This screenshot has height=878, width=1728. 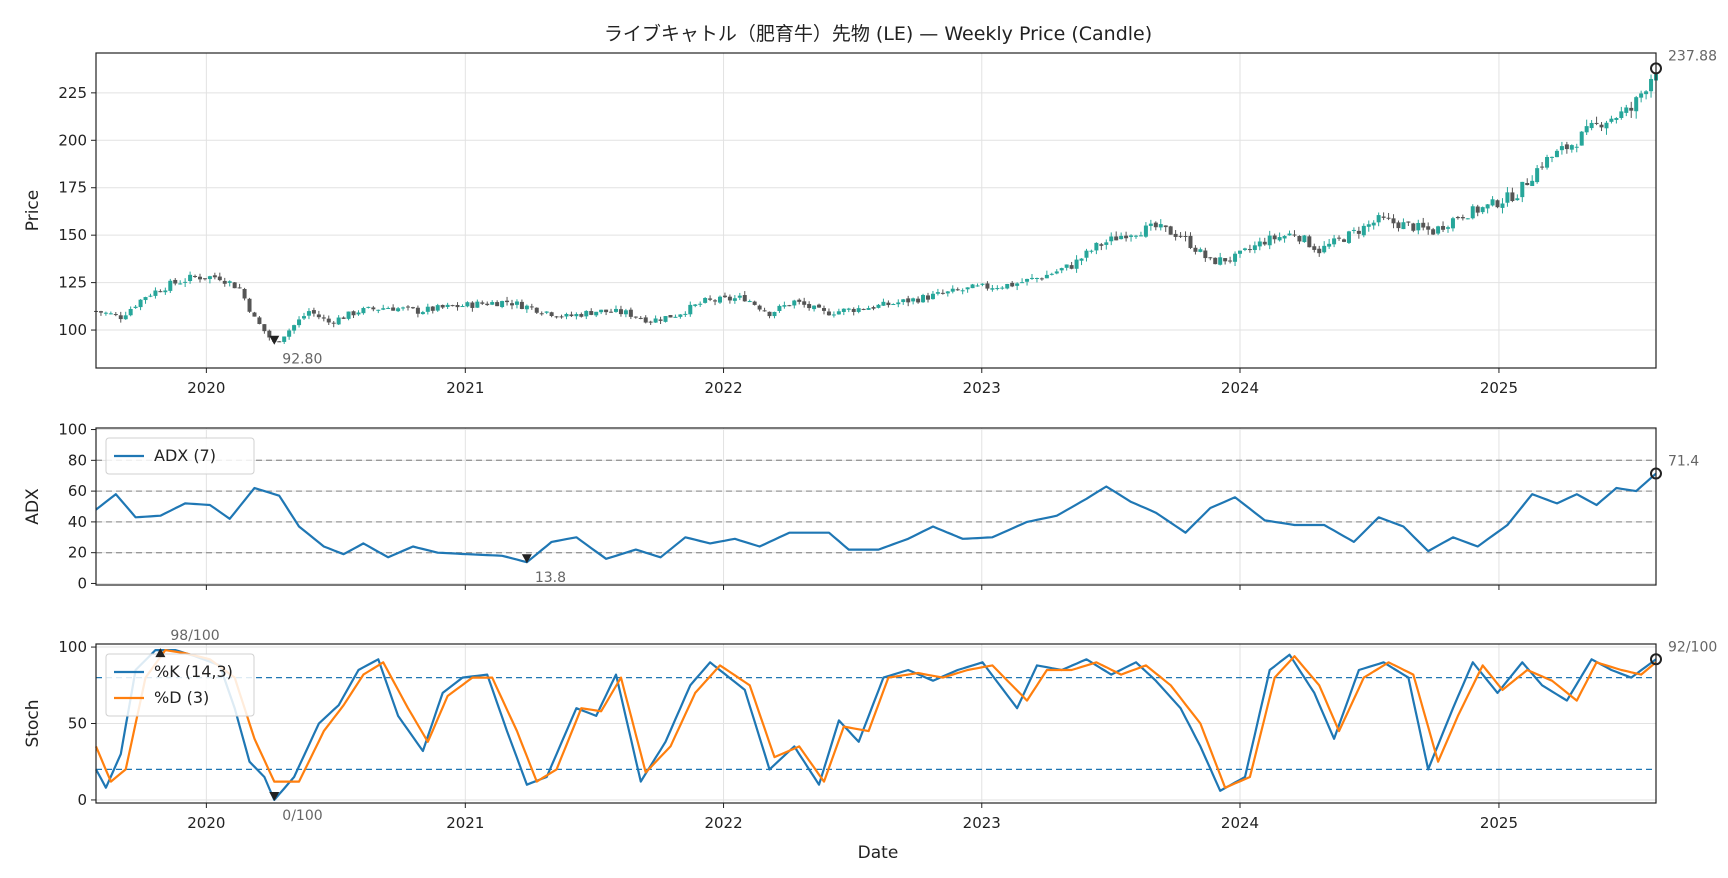 What do you see at coordinates (1683, 462) in the screenshot?
I see `annotation-label: 71.4` at bounding box center [1683, 462].